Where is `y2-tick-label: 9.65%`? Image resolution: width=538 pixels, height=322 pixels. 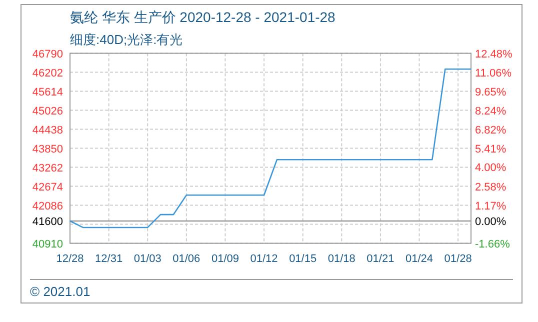
y2-tick-label: 9.65% is located at coordinates (490, 92).